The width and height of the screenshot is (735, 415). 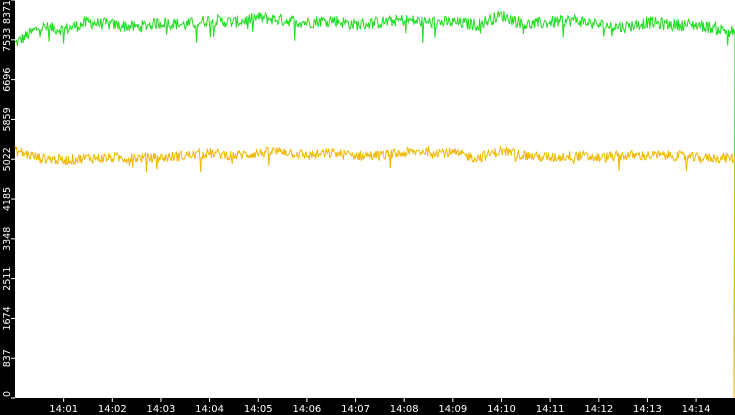 What do you see at coordinates (7, 239) in the screenshot?
I see `y-tick-label: 3348` at bounding box center [7, 239].